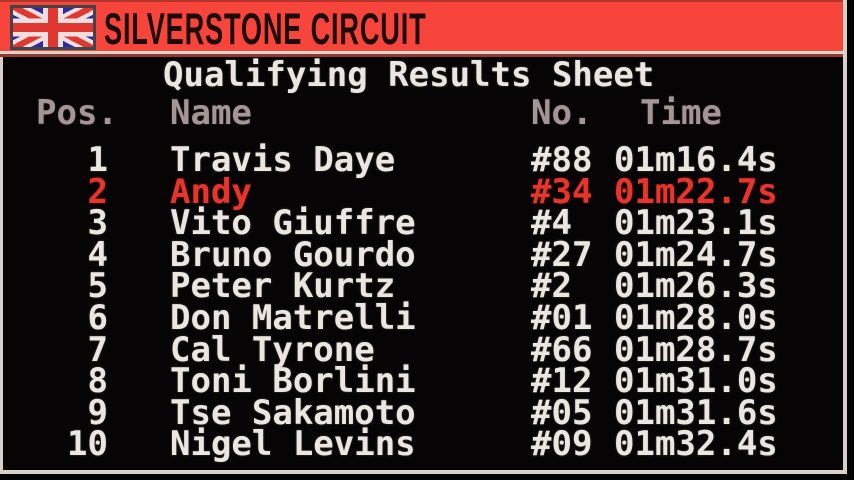  What do you see at coordinates (283, 160) in the screenshot?
I see `driver-name-cell: Travis Daye` at bounding box center [283, 160].